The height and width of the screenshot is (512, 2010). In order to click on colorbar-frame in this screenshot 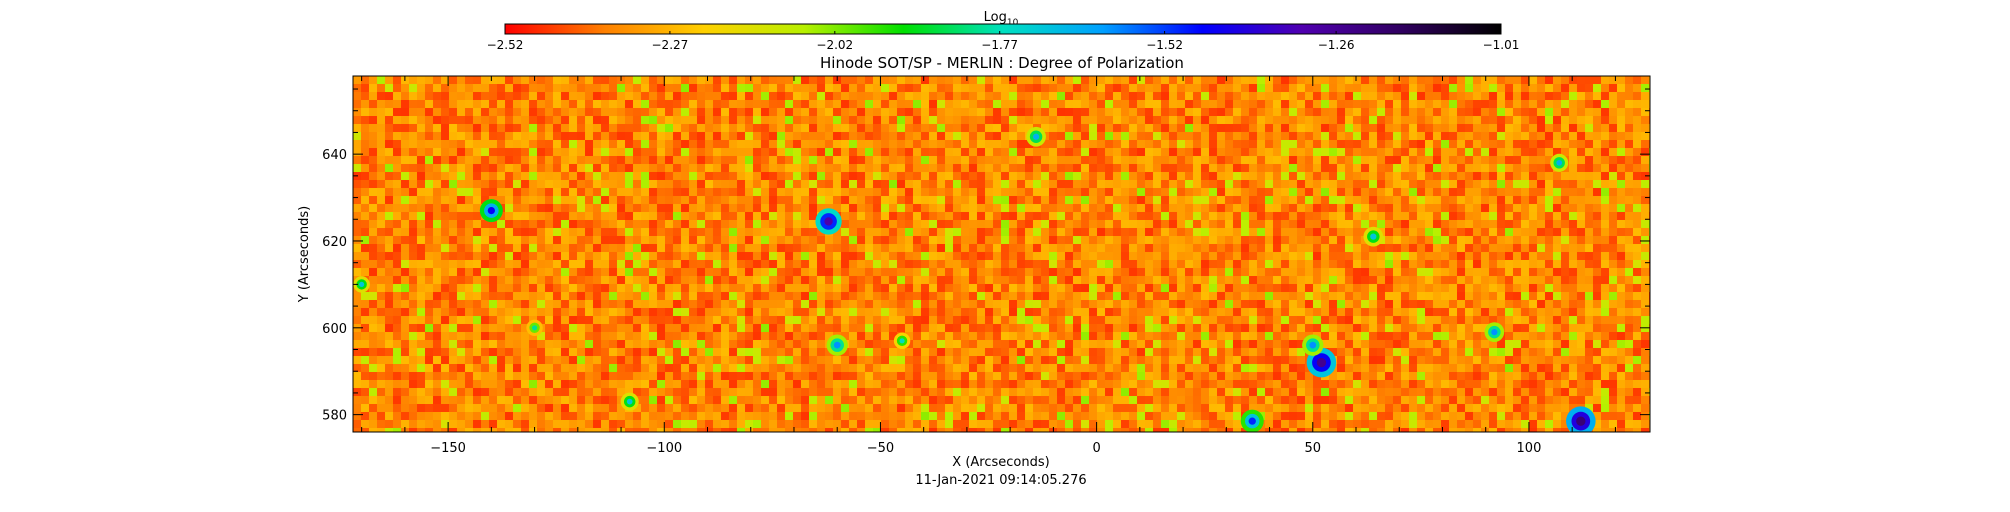, I will do `click(1003, 29)`.